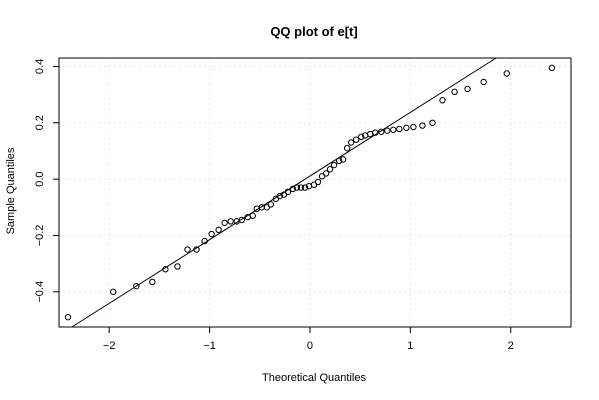 The width and height of the screenshot is (599, 400). Describe the element at coordinates (40, 178) in the screenshot. I see `y-tick-label: 0.0` at that location.